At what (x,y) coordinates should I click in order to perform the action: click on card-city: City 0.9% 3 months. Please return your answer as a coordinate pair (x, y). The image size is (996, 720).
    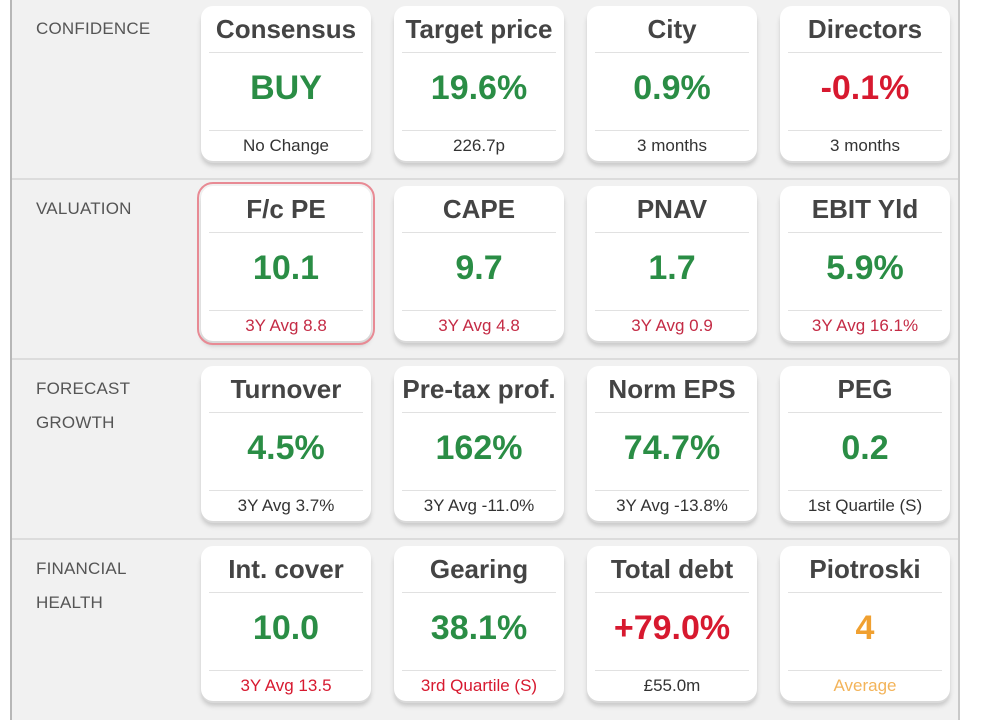
    Looking at the image, I should click on (672, 83).